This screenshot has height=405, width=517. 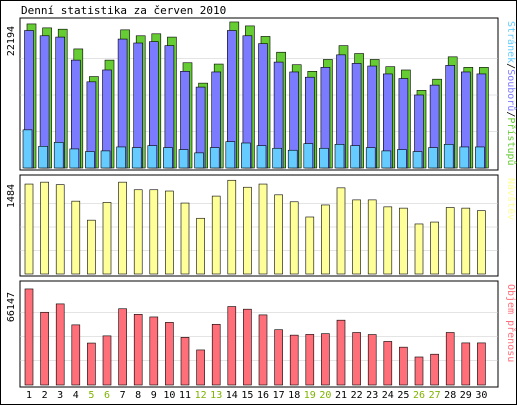 What do you see at coordinates (45, 395) in the screenshot?
I see `day-label: 2` at bounding box center [45, 395].